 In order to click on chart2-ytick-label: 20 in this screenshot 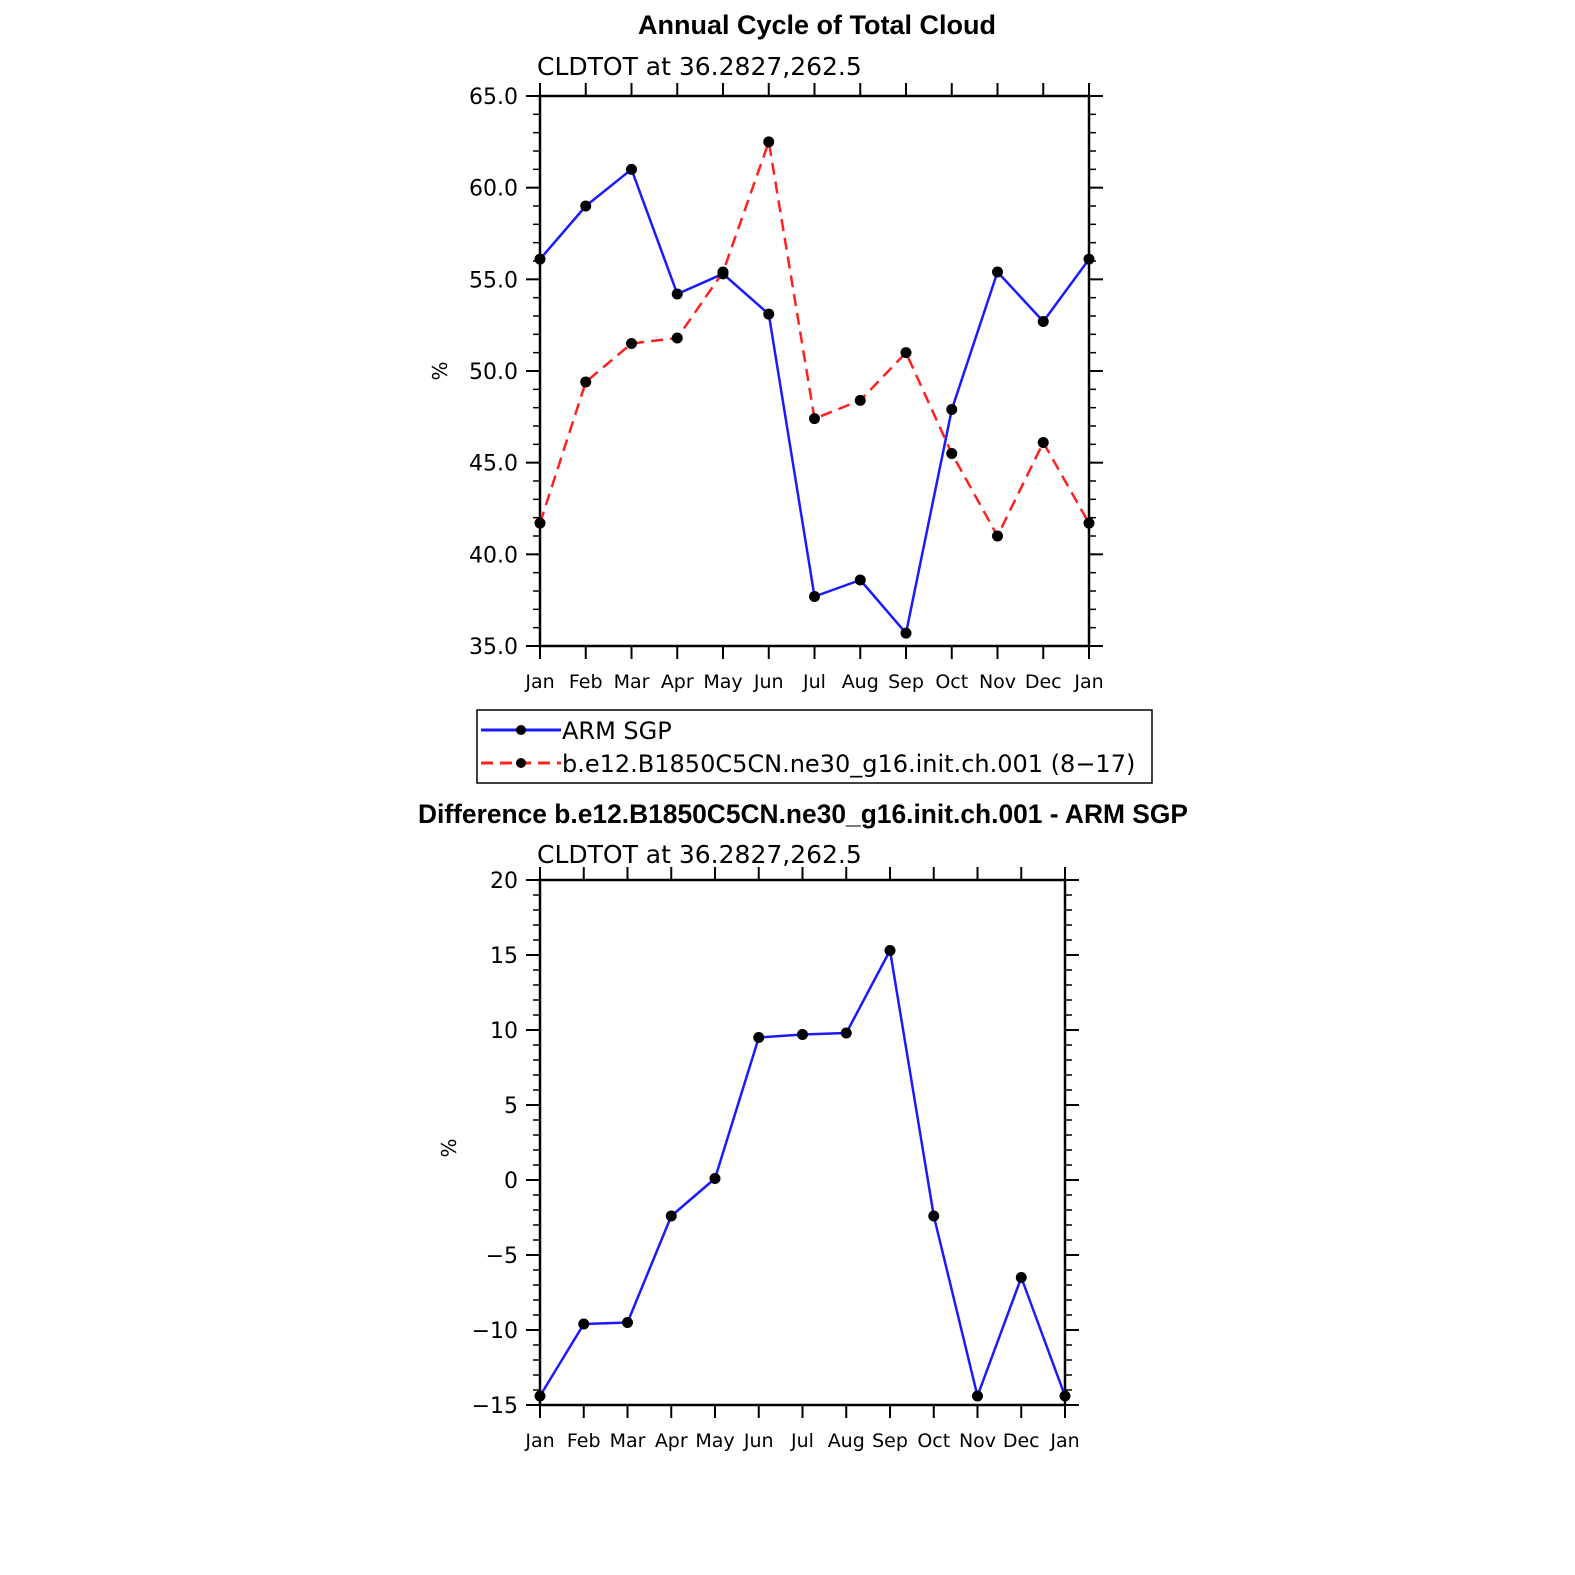, I will do `click(504, 881)`.